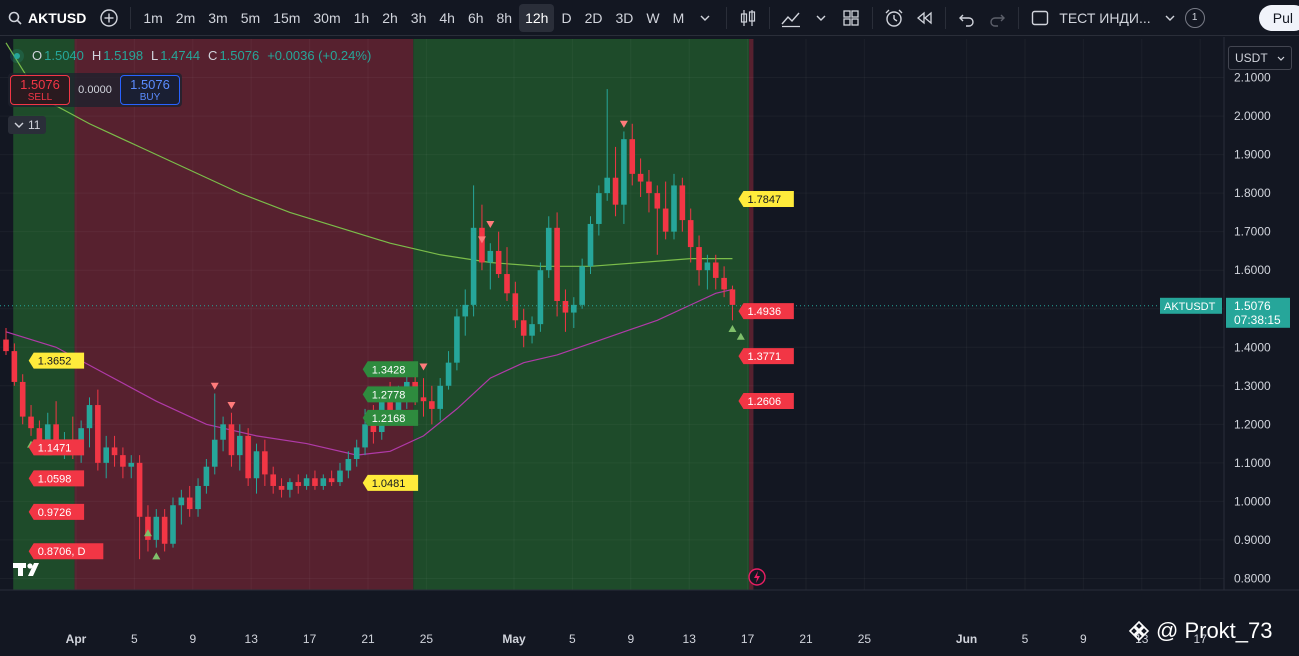 Image resolution: width=1299 pixels, height=656 pixels. What do you see at coordinates (47, 18) in the screenshot?
I see `symbol-search: AKTUSD` at bounding box center [47, 18].